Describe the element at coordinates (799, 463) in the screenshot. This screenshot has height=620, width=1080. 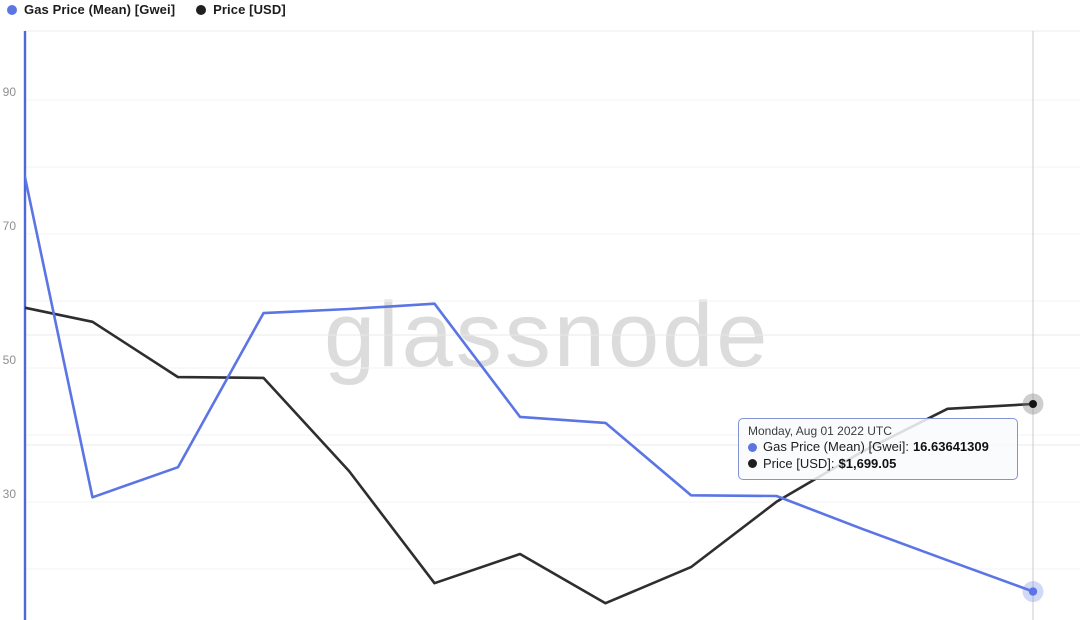
I see `tooltip-label-price-usd: Price [USD]:` at that location.